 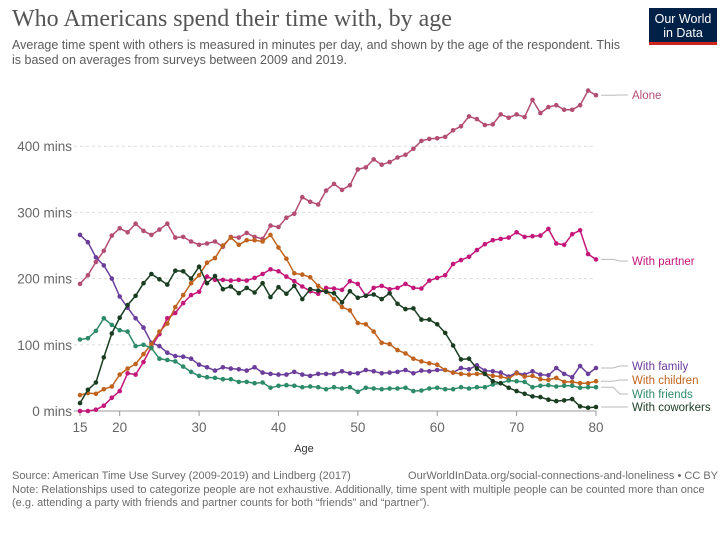 I want to click on x-tick-label: 50, so click(x=357, y=427).